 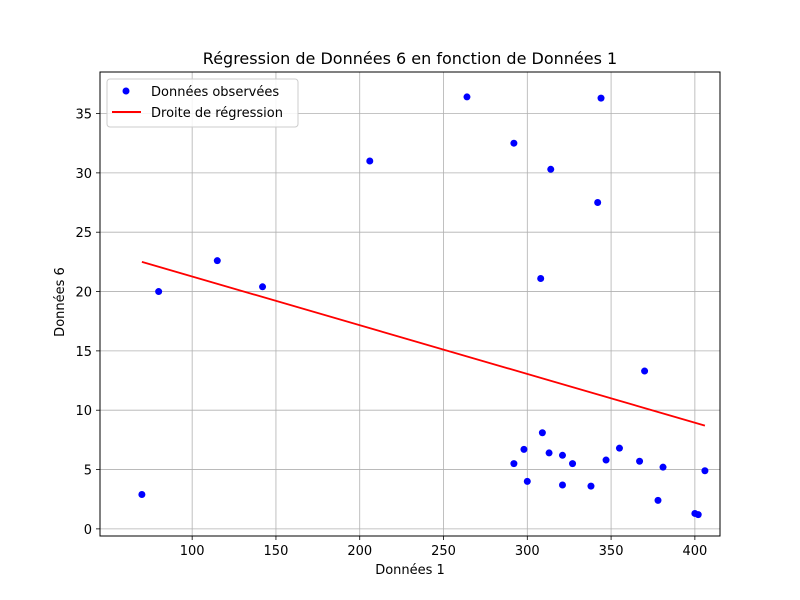 I want to click on y-tick-label-5: 25, so click(x=83, y=233).